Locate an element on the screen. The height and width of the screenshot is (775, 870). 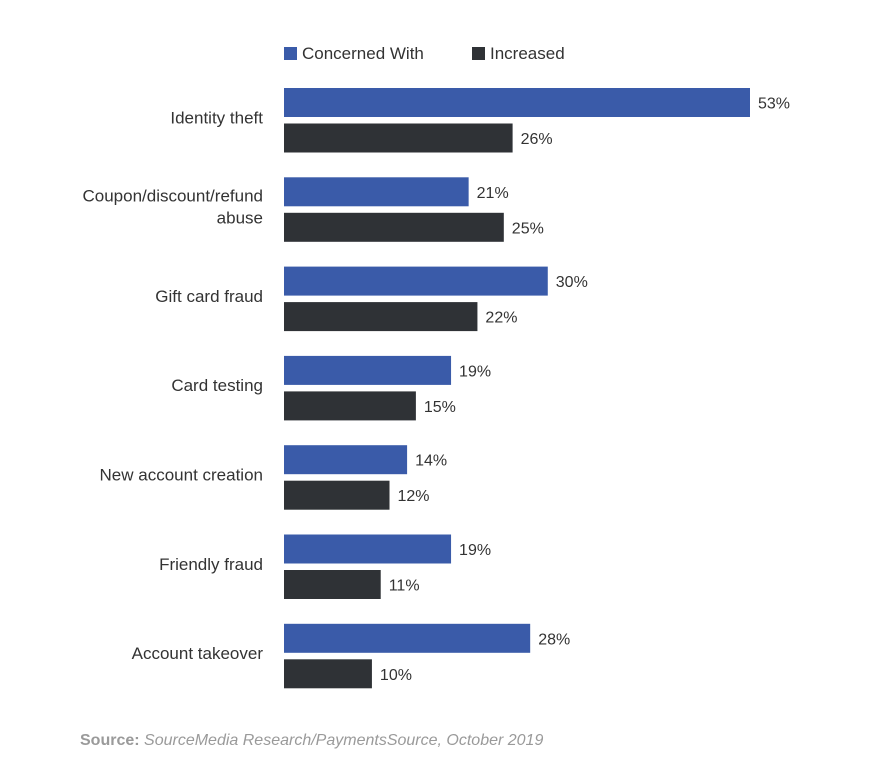
legend-label-concerned-with: Concerned With is located at coordinates (363, 53).